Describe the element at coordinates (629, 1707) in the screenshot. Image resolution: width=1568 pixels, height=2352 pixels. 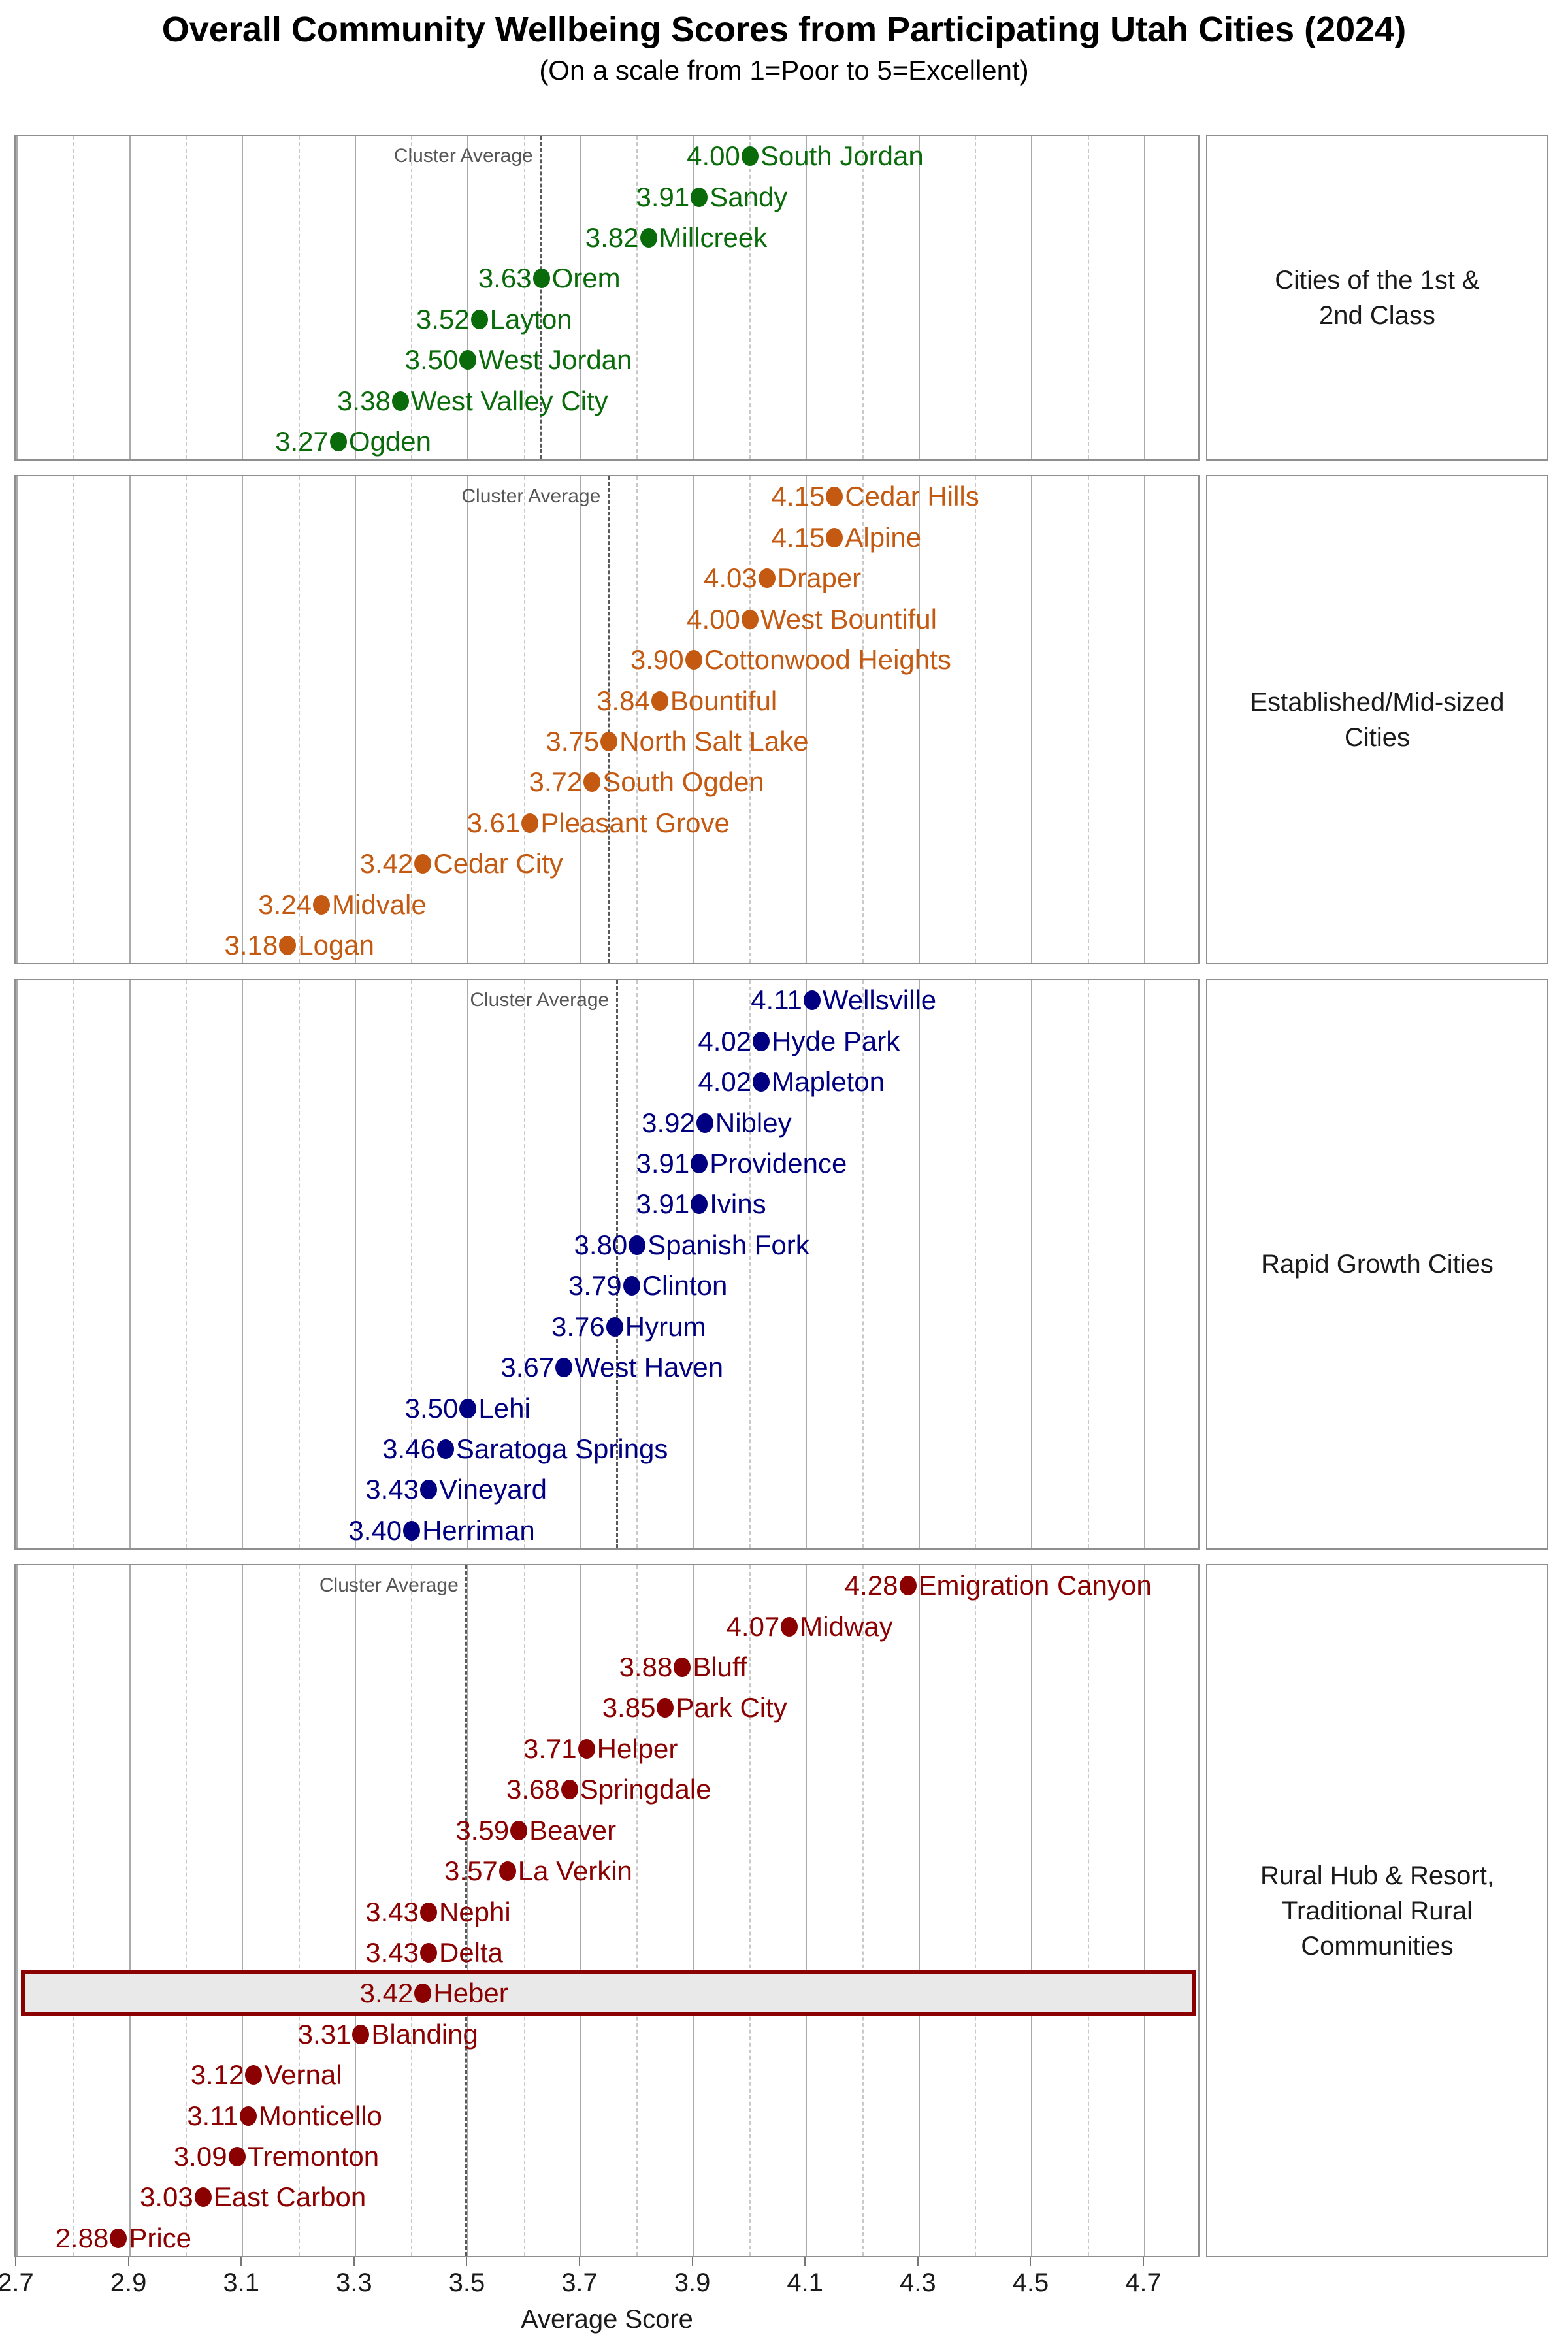
I see `score-label: 3.85` at that location.